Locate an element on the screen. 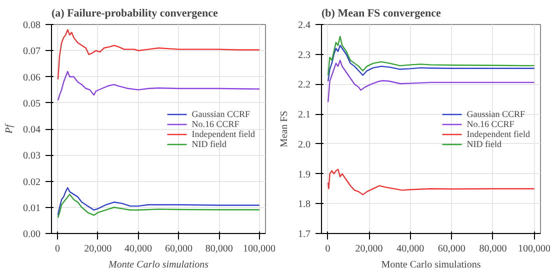 This screenshot has width=550, height=273. y-tick-label: 0.01 is located at coordinates (31, 208).